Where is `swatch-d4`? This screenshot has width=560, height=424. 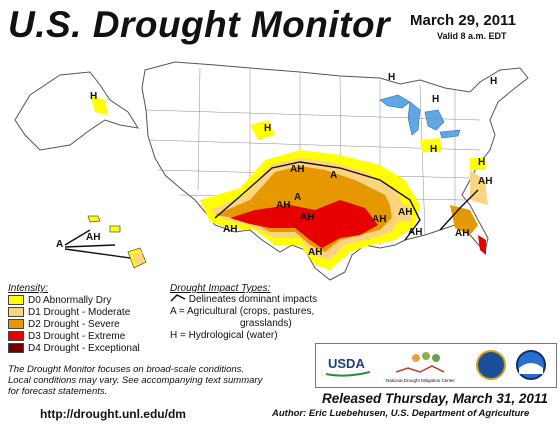
swatch-d4 is located at coordinates (16, 348).